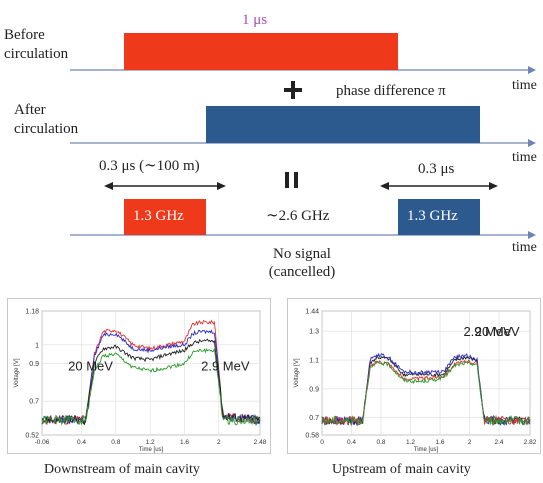  Describe the element at coordinates (37, 345) in the screenshot. I see `y-tick-label: 1` at that location.